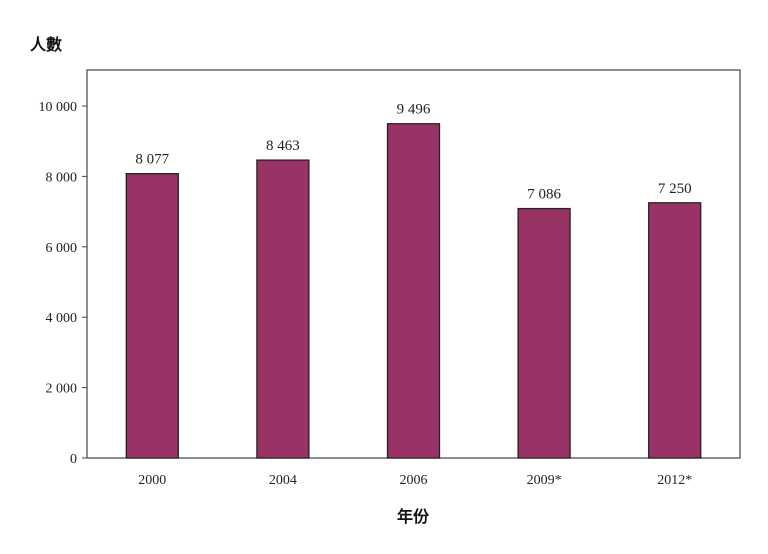 This screenshot has height=554, width=768. I want to click on bar-2009, so click(544, 333).